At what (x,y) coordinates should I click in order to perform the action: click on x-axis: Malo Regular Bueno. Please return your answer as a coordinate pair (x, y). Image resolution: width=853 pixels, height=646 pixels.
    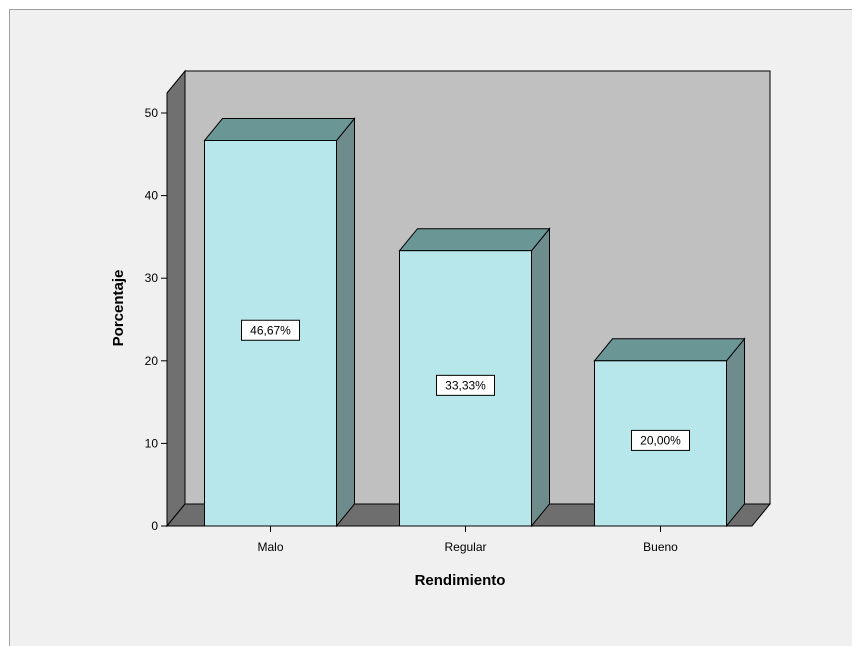
    Looking at the image, I should click on (467, 540).